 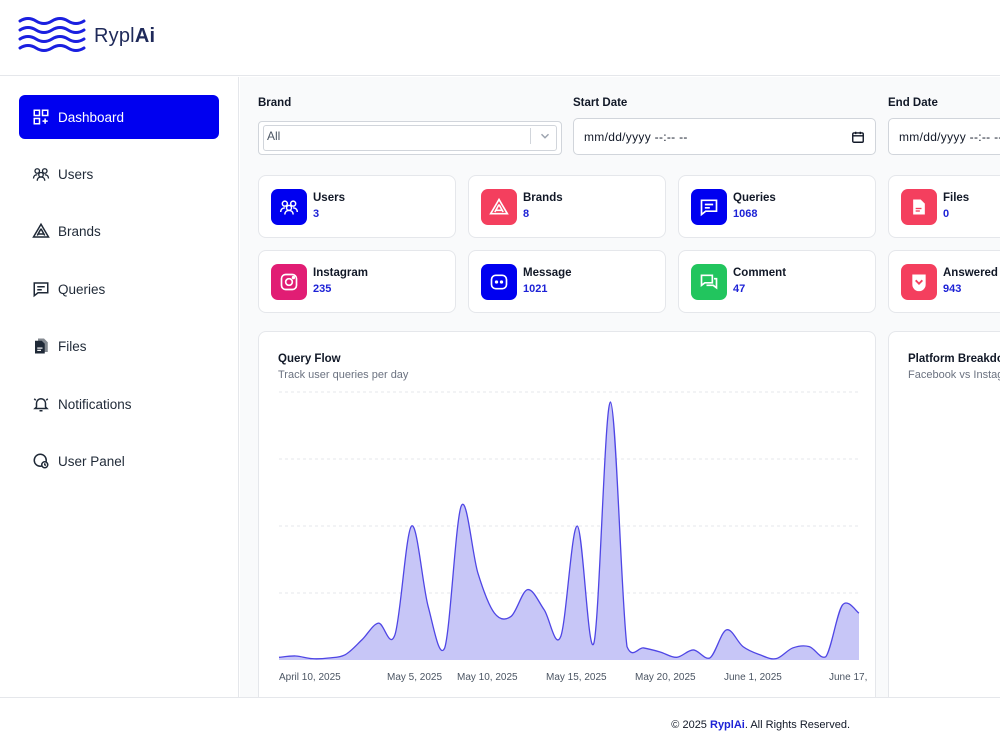 What do you see at coordinates (316, 214) in the screenshot?
I see `stat-value: 3` at bounding box center [316, 214].